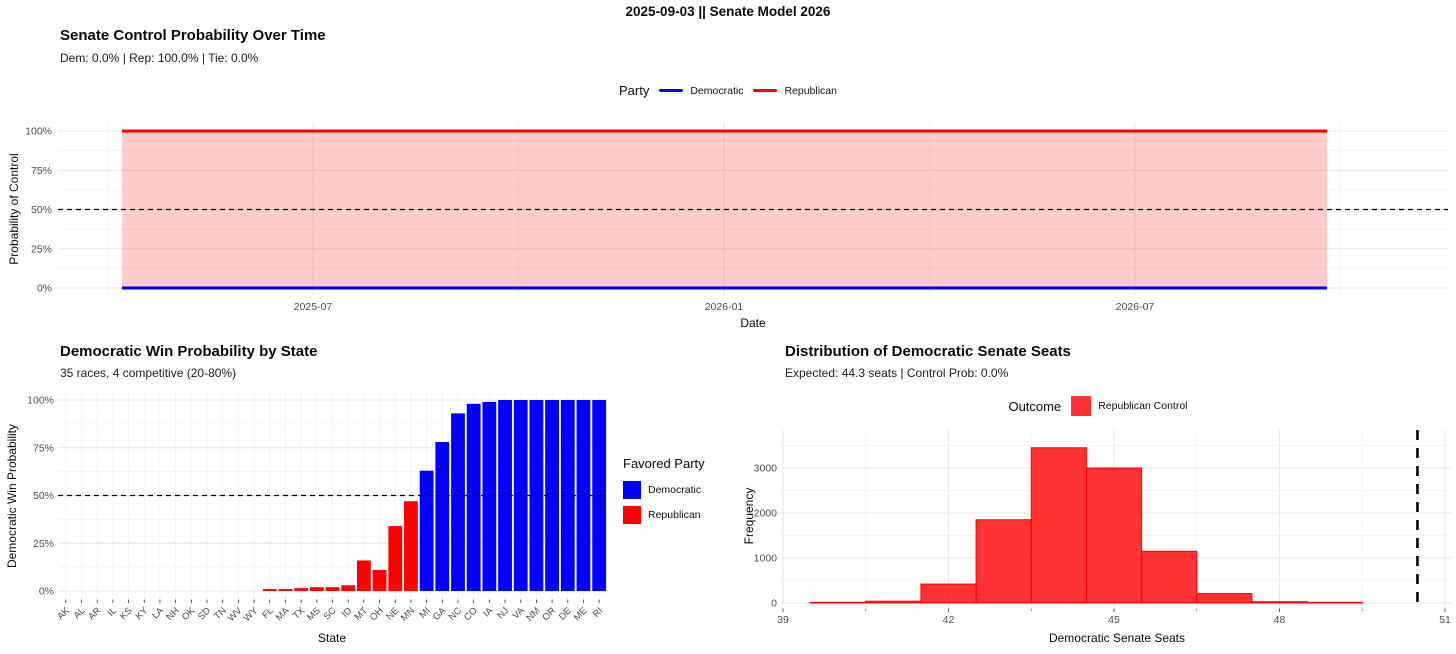  What do you see at coordinates (632, 490) in the screenshot?
I see `democratic-swatch-icon` at bounding box center [632, 490].